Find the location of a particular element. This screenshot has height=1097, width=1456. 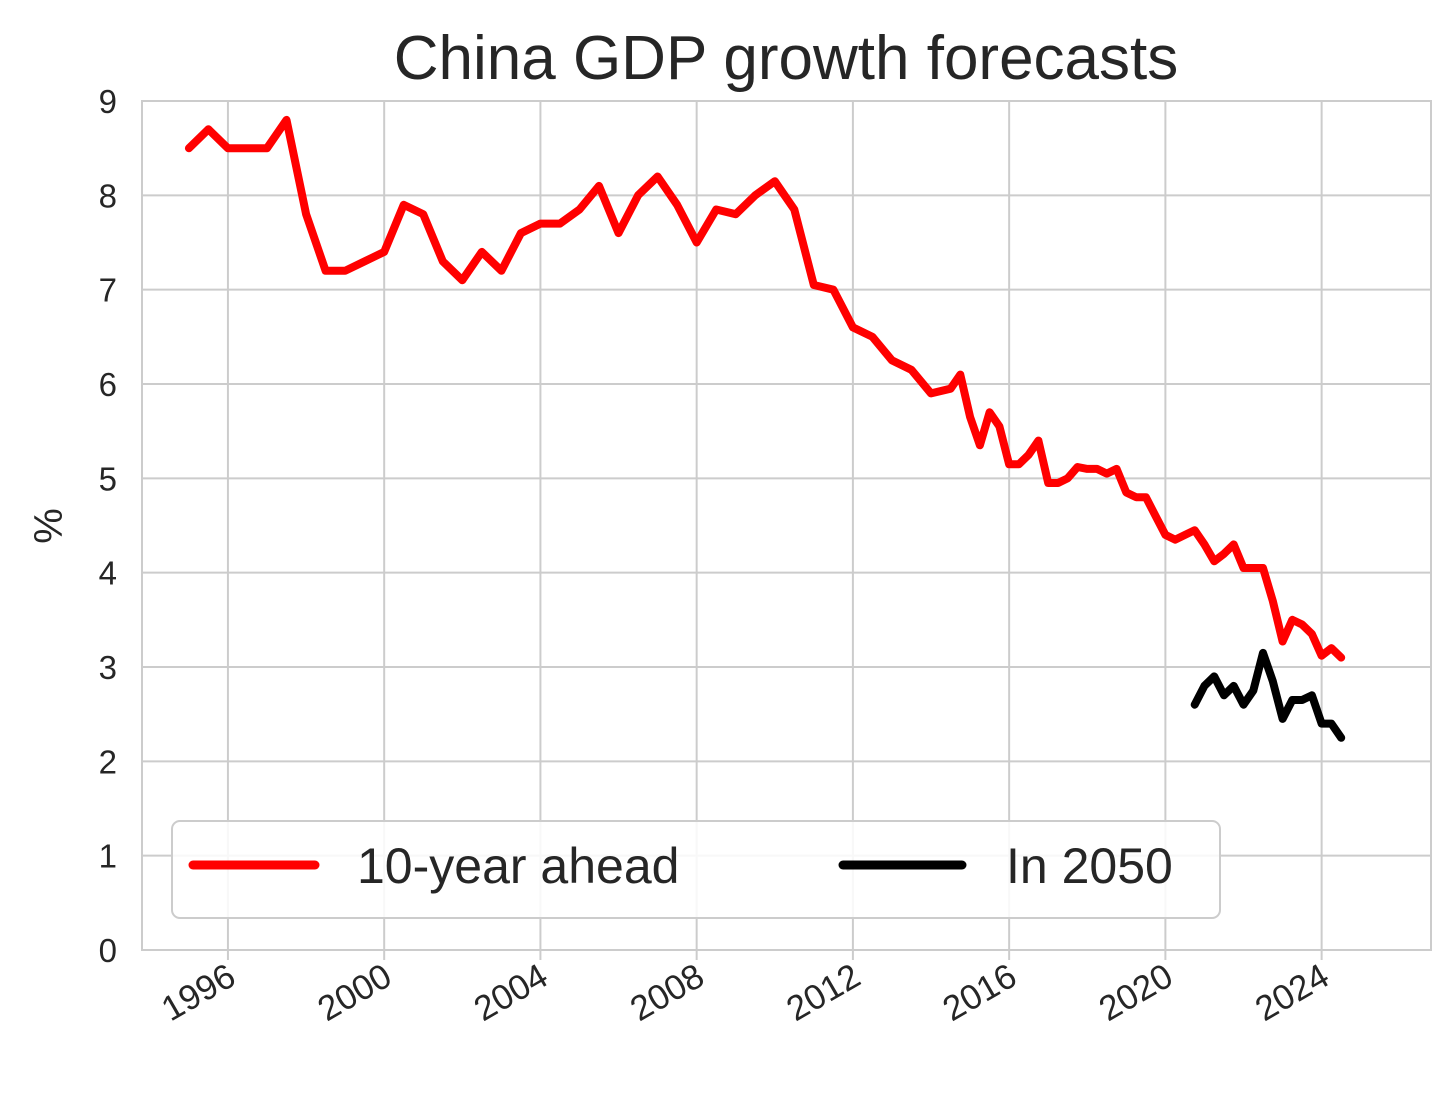

chart-title: China GDP growth forecasts is located at coordinates (786, 58).